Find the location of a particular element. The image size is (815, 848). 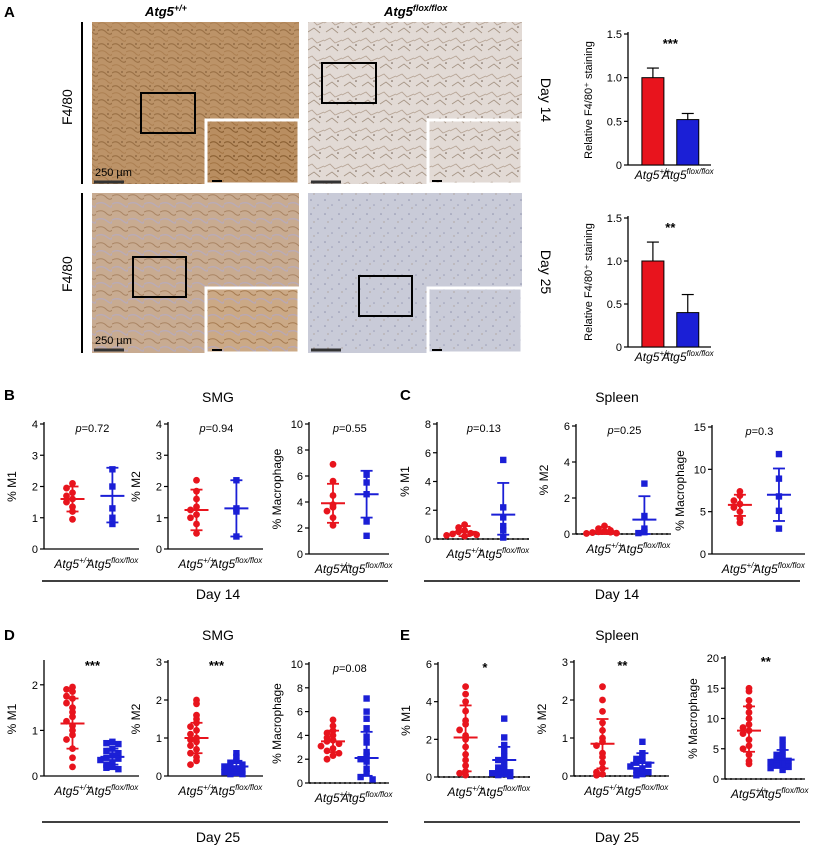

p-value-annotation: p=0.94 is located at coordinates (215, 429).